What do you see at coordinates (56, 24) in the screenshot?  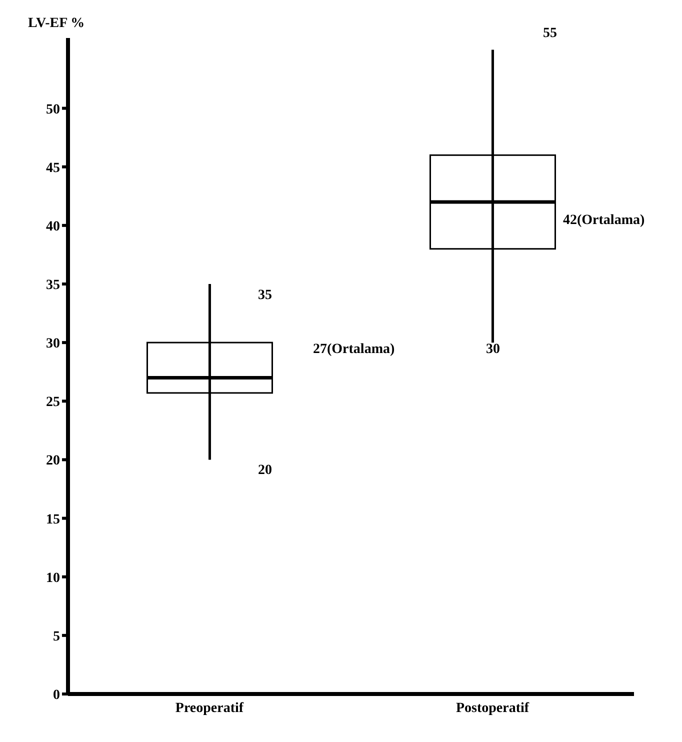 I see `y-axis-title: LV-EF %` at bounding box center [56, 24].